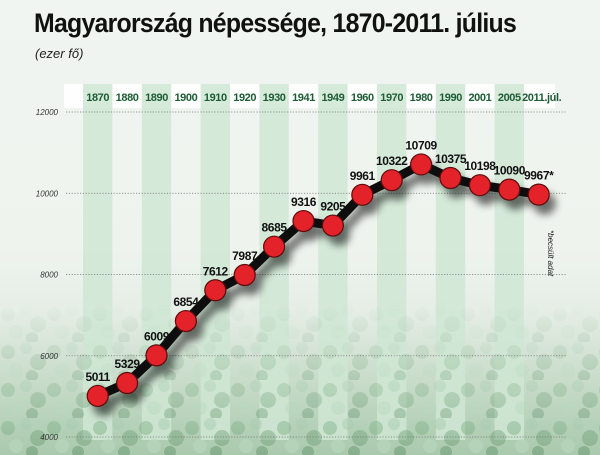  Describe the element at coordinates (127, 98) in the screenshot. I see `year-label: 1880` at that location.